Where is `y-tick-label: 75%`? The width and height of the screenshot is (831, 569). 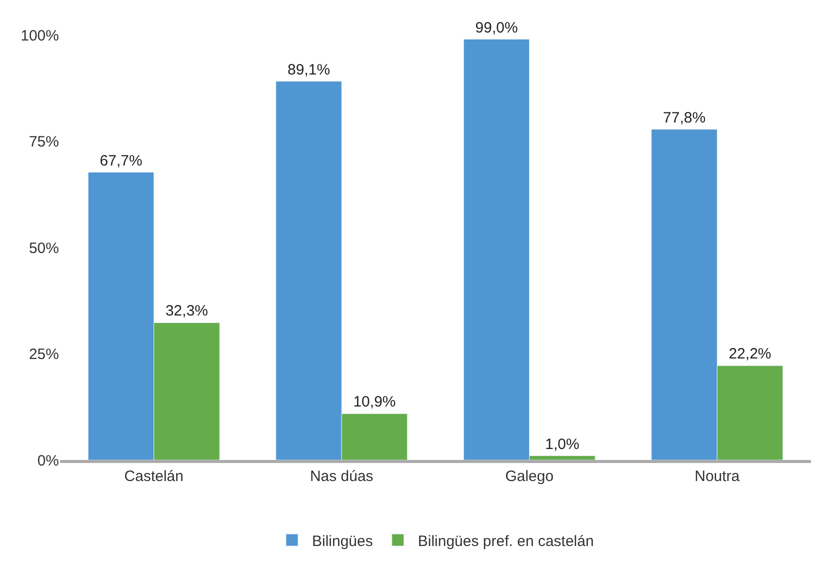
y-tick-label: 75% is located at coordinates (43, 142).